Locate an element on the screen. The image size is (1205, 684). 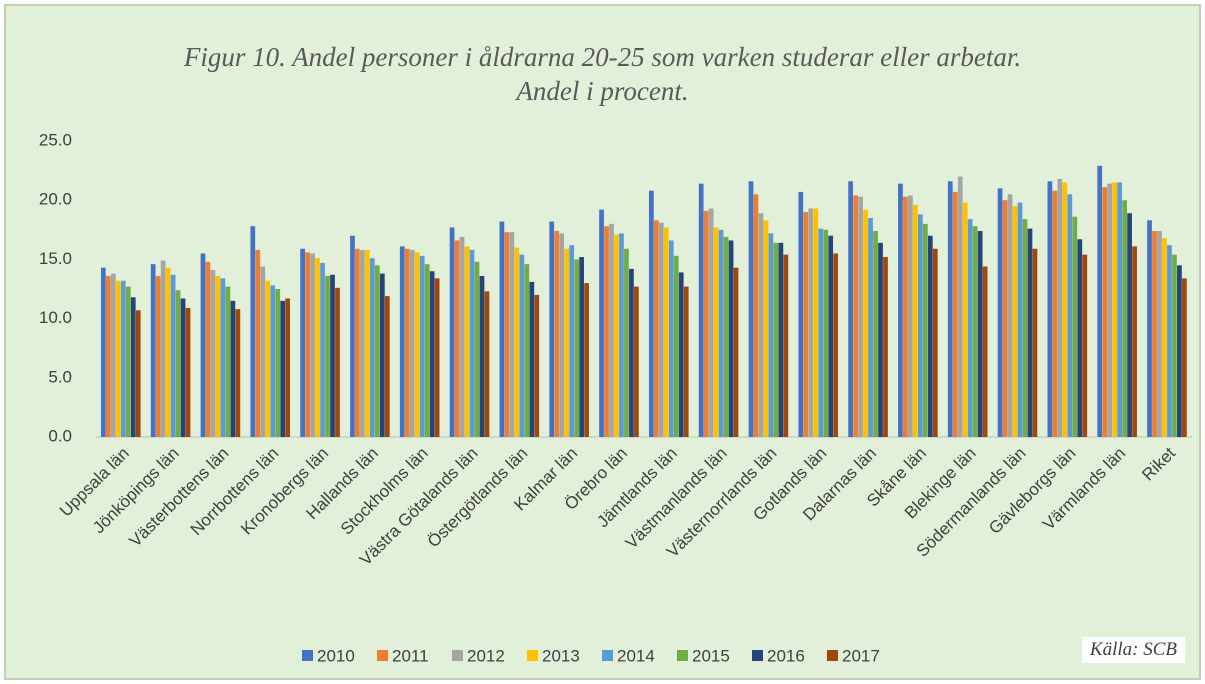
y-tick-label: 5.0 is located at coordinates (60, 376).